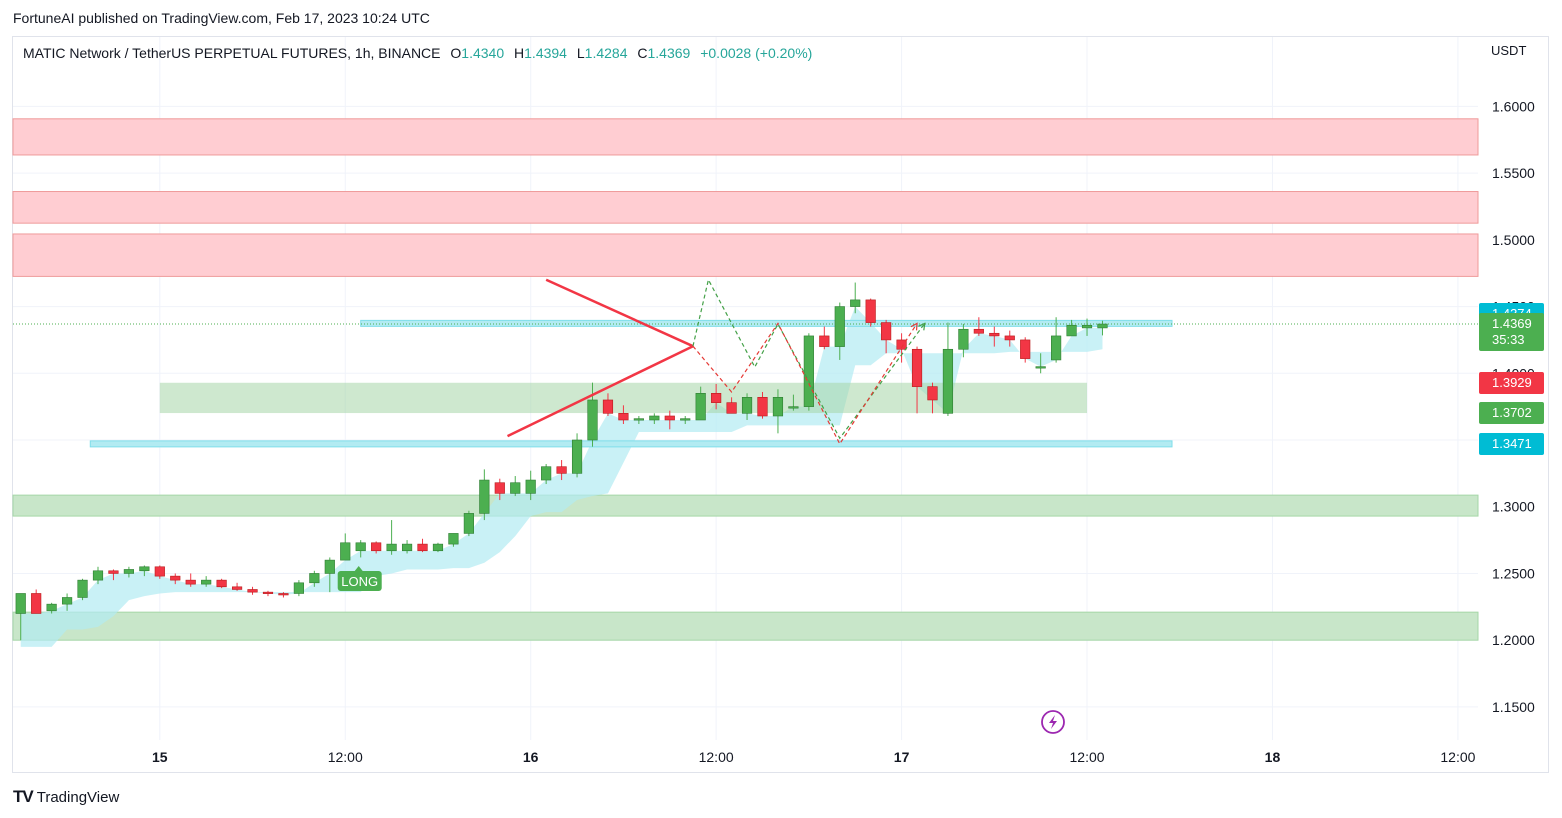 The height and width of the screenshot is (818, 1562). What do you see at coordinates (631, 444) in the screenshot?
I see `level-bottom` at bounding box center [631, 444].